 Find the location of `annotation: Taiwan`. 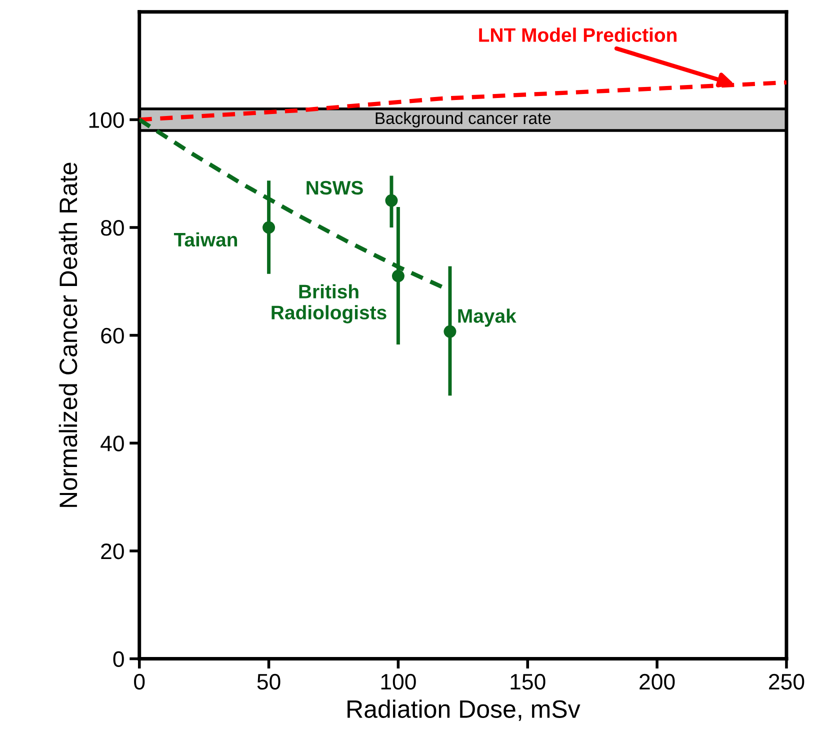

annotation: Taiwan is located at coordinates (206, 239).